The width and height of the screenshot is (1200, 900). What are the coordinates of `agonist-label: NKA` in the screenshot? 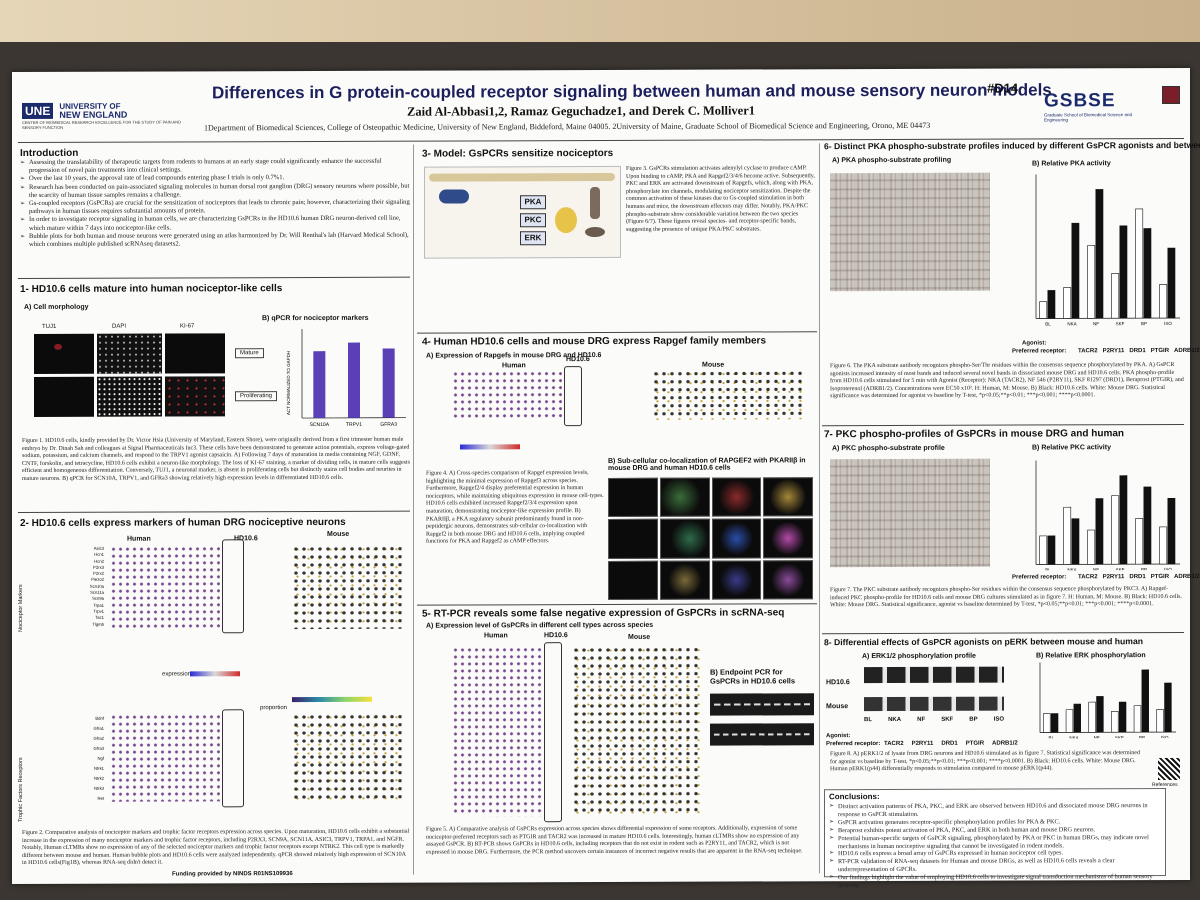 It's located at (895, 719).